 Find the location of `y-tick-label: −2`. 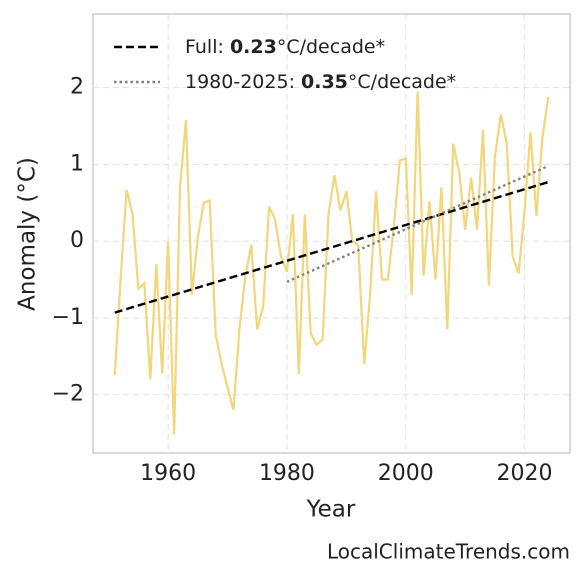

y-tick-label: −2 is located at coordinates (68, 394).